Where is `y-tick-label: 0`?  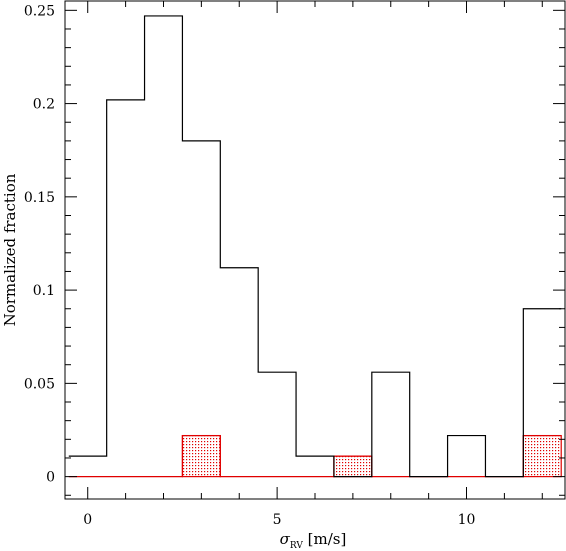 y-tick-label: 0 is located at coordinates (50, 478).